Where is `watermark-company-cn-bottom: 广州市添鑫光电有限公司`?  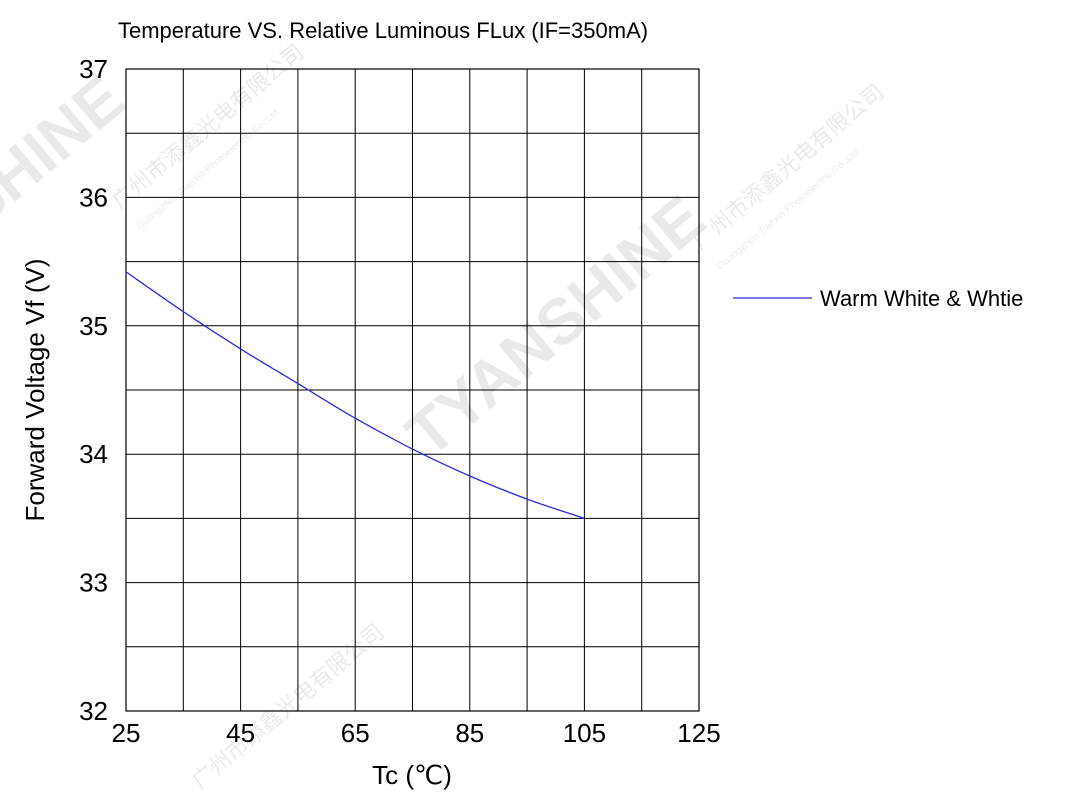
watermark-company-cn-bottom: 广州市添鑫光电有限公司 is located at coordinates (287, 706).